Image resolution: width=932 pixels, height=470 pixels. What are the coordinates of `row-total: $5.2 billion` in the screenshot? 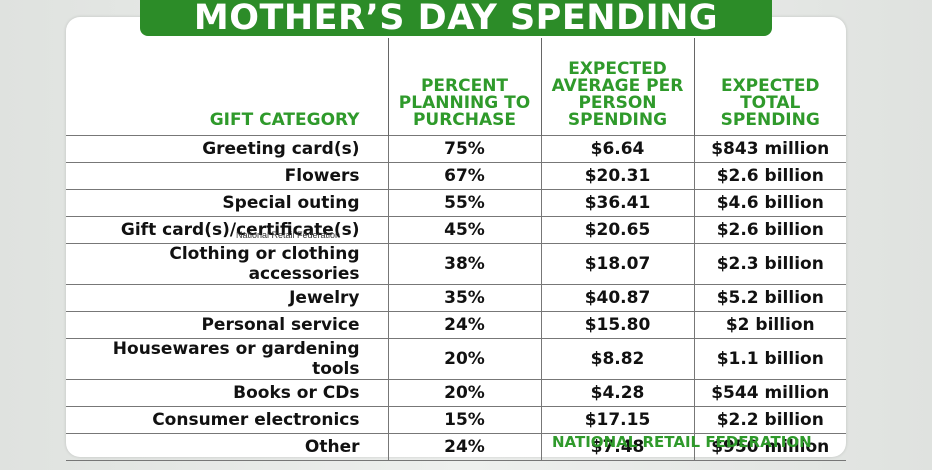 It's located at (769, 298).